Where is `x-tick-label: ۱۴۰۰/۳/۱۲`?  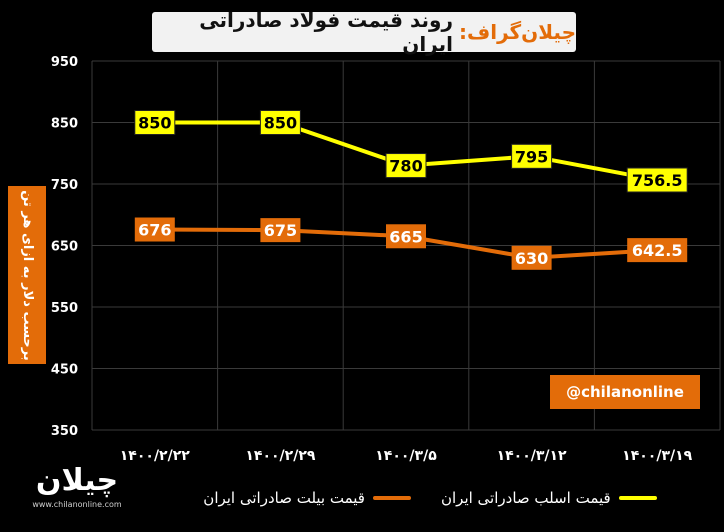 x-tick-label: ۱۴۰۰/۳/۱۲ is located at coordinates (532, 456).